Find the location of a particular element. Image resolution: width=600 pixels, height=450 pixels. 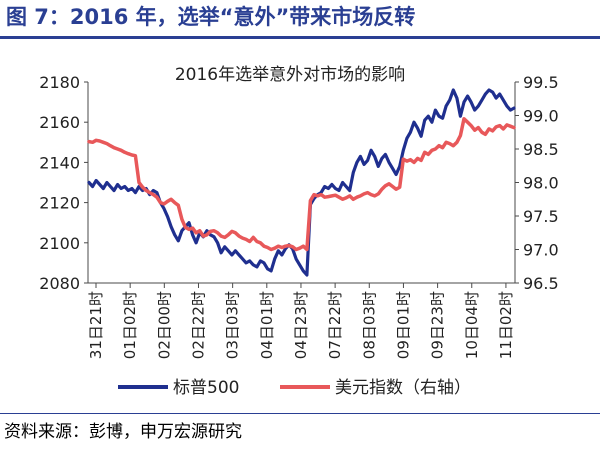

x-tick-label: 09日23时 is located at coordinates (438, 325).